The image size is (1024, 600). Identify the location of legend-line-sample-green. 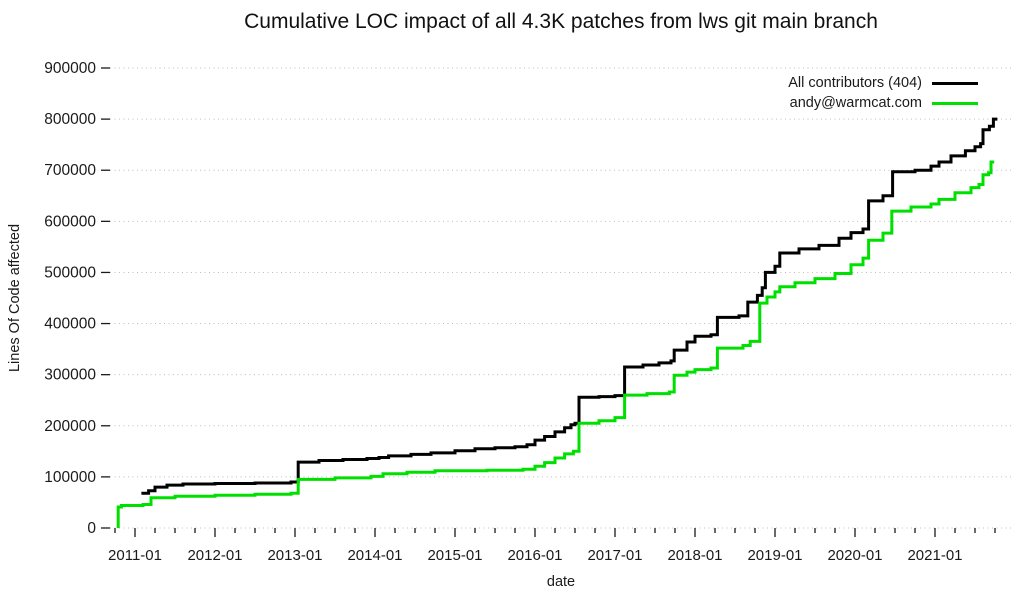
(955, 103).